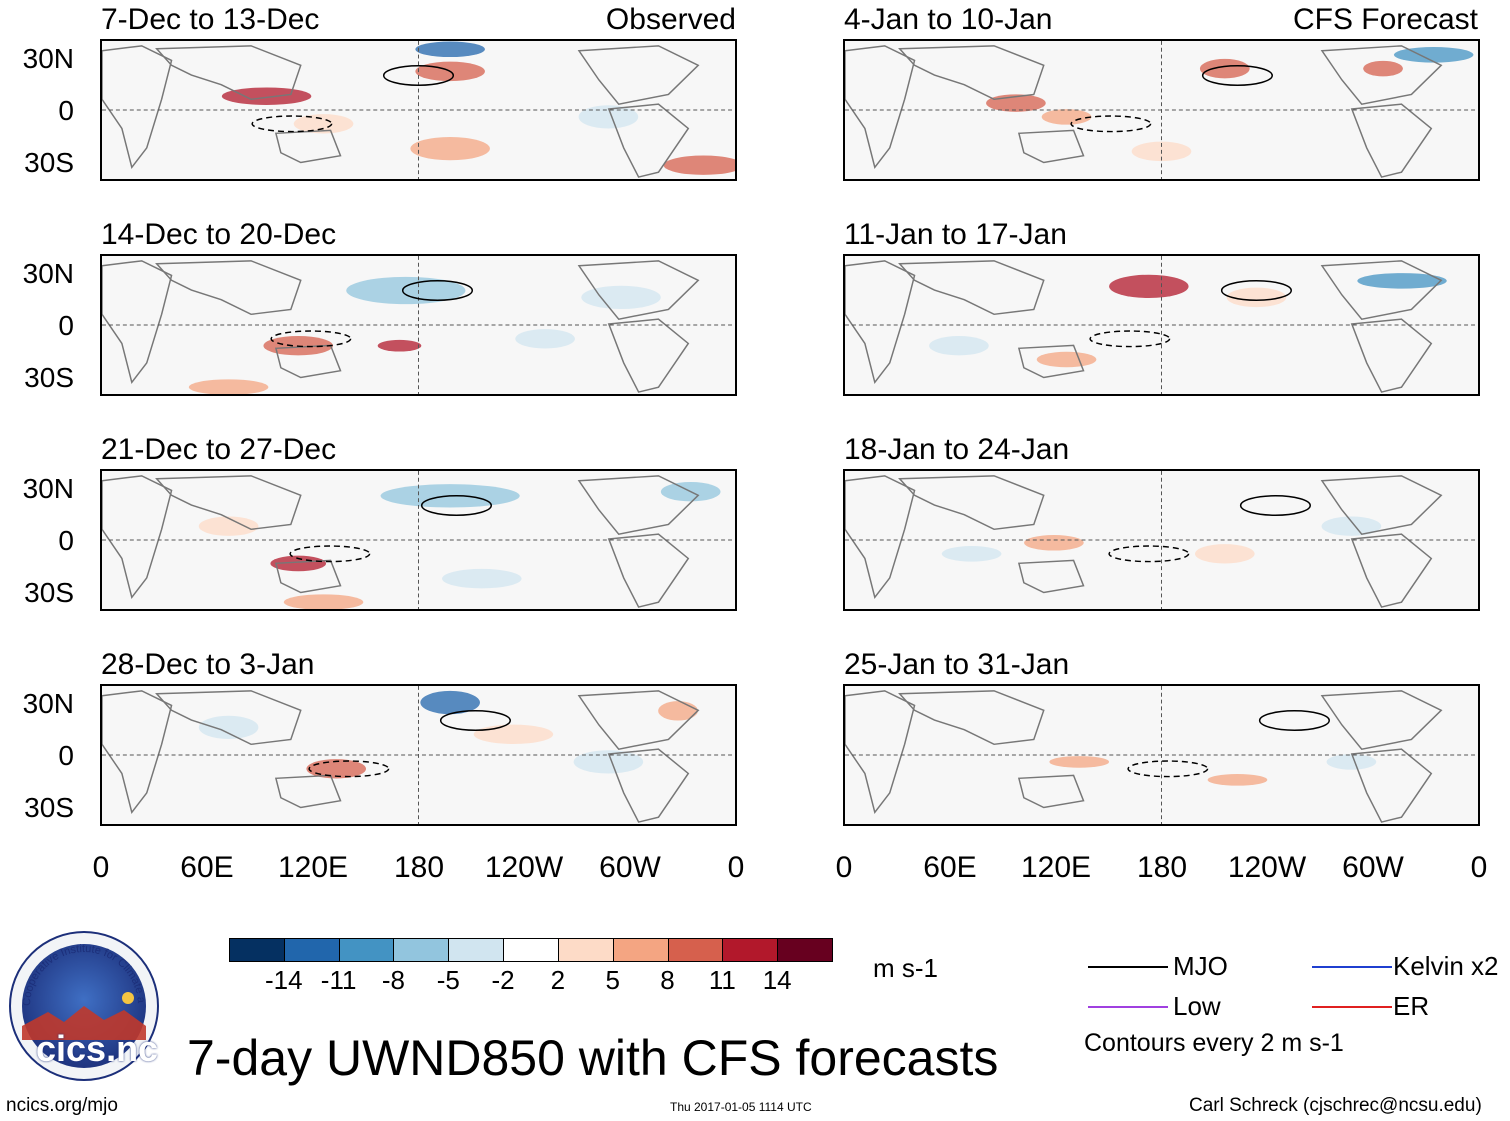 This screenshot has width=1510, height=1121. I want to click on colorbar-tick-label: -11, so click(338, 980).